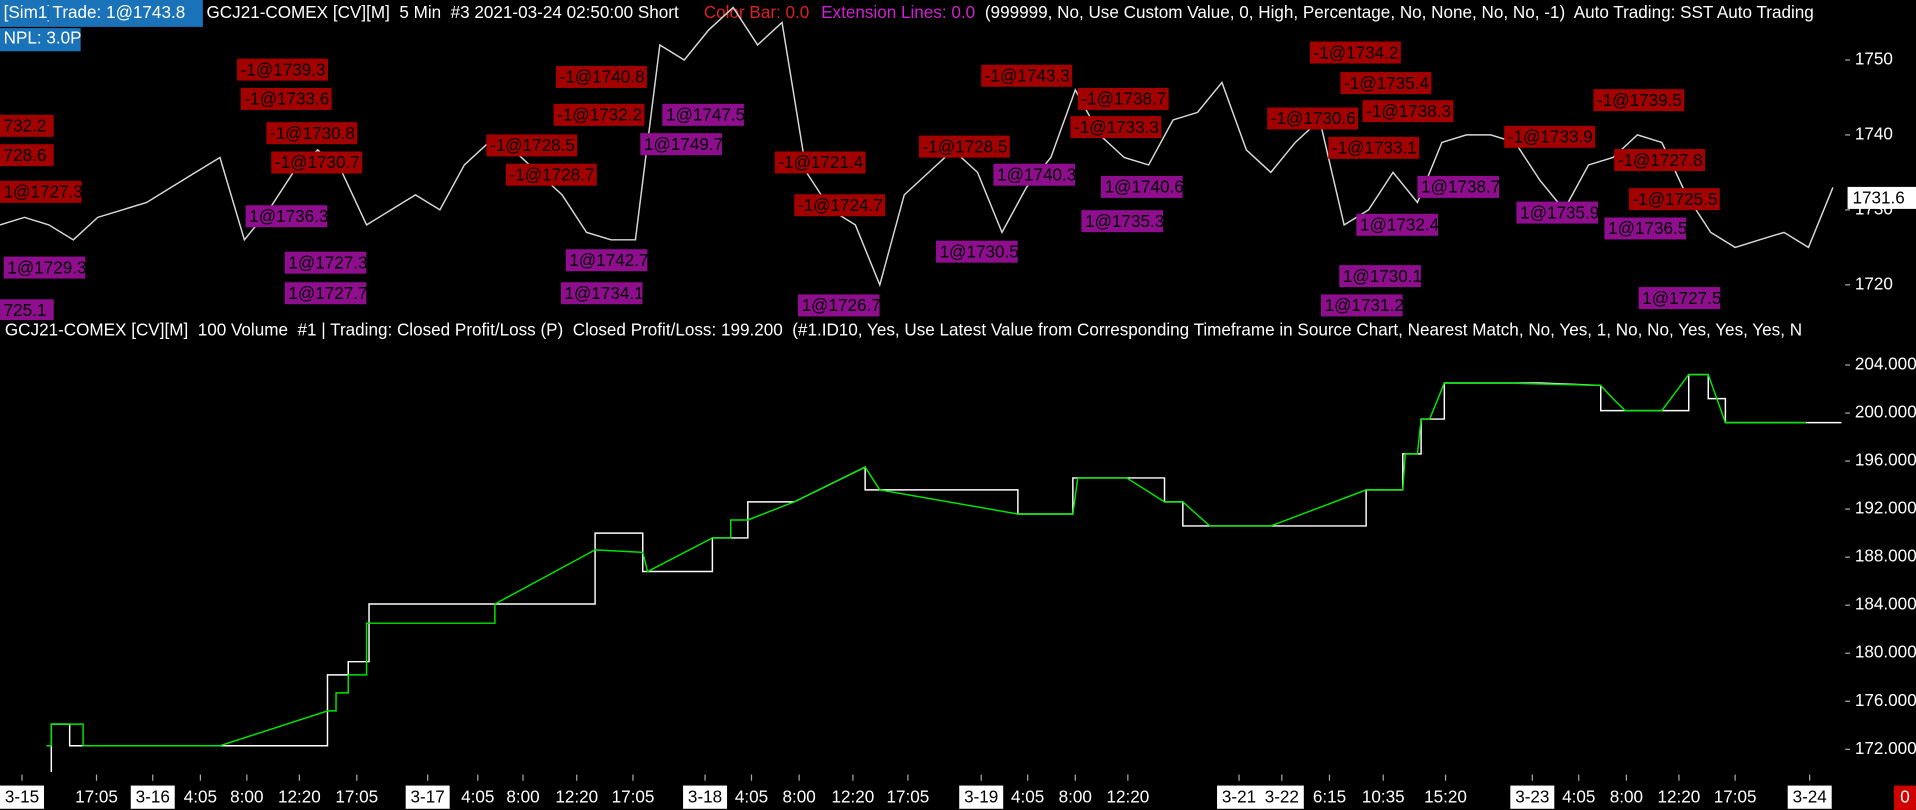 This screenshot has height=810, width=1916. I want to click on trade-label: 1@1732.4, so click(1399, 225).